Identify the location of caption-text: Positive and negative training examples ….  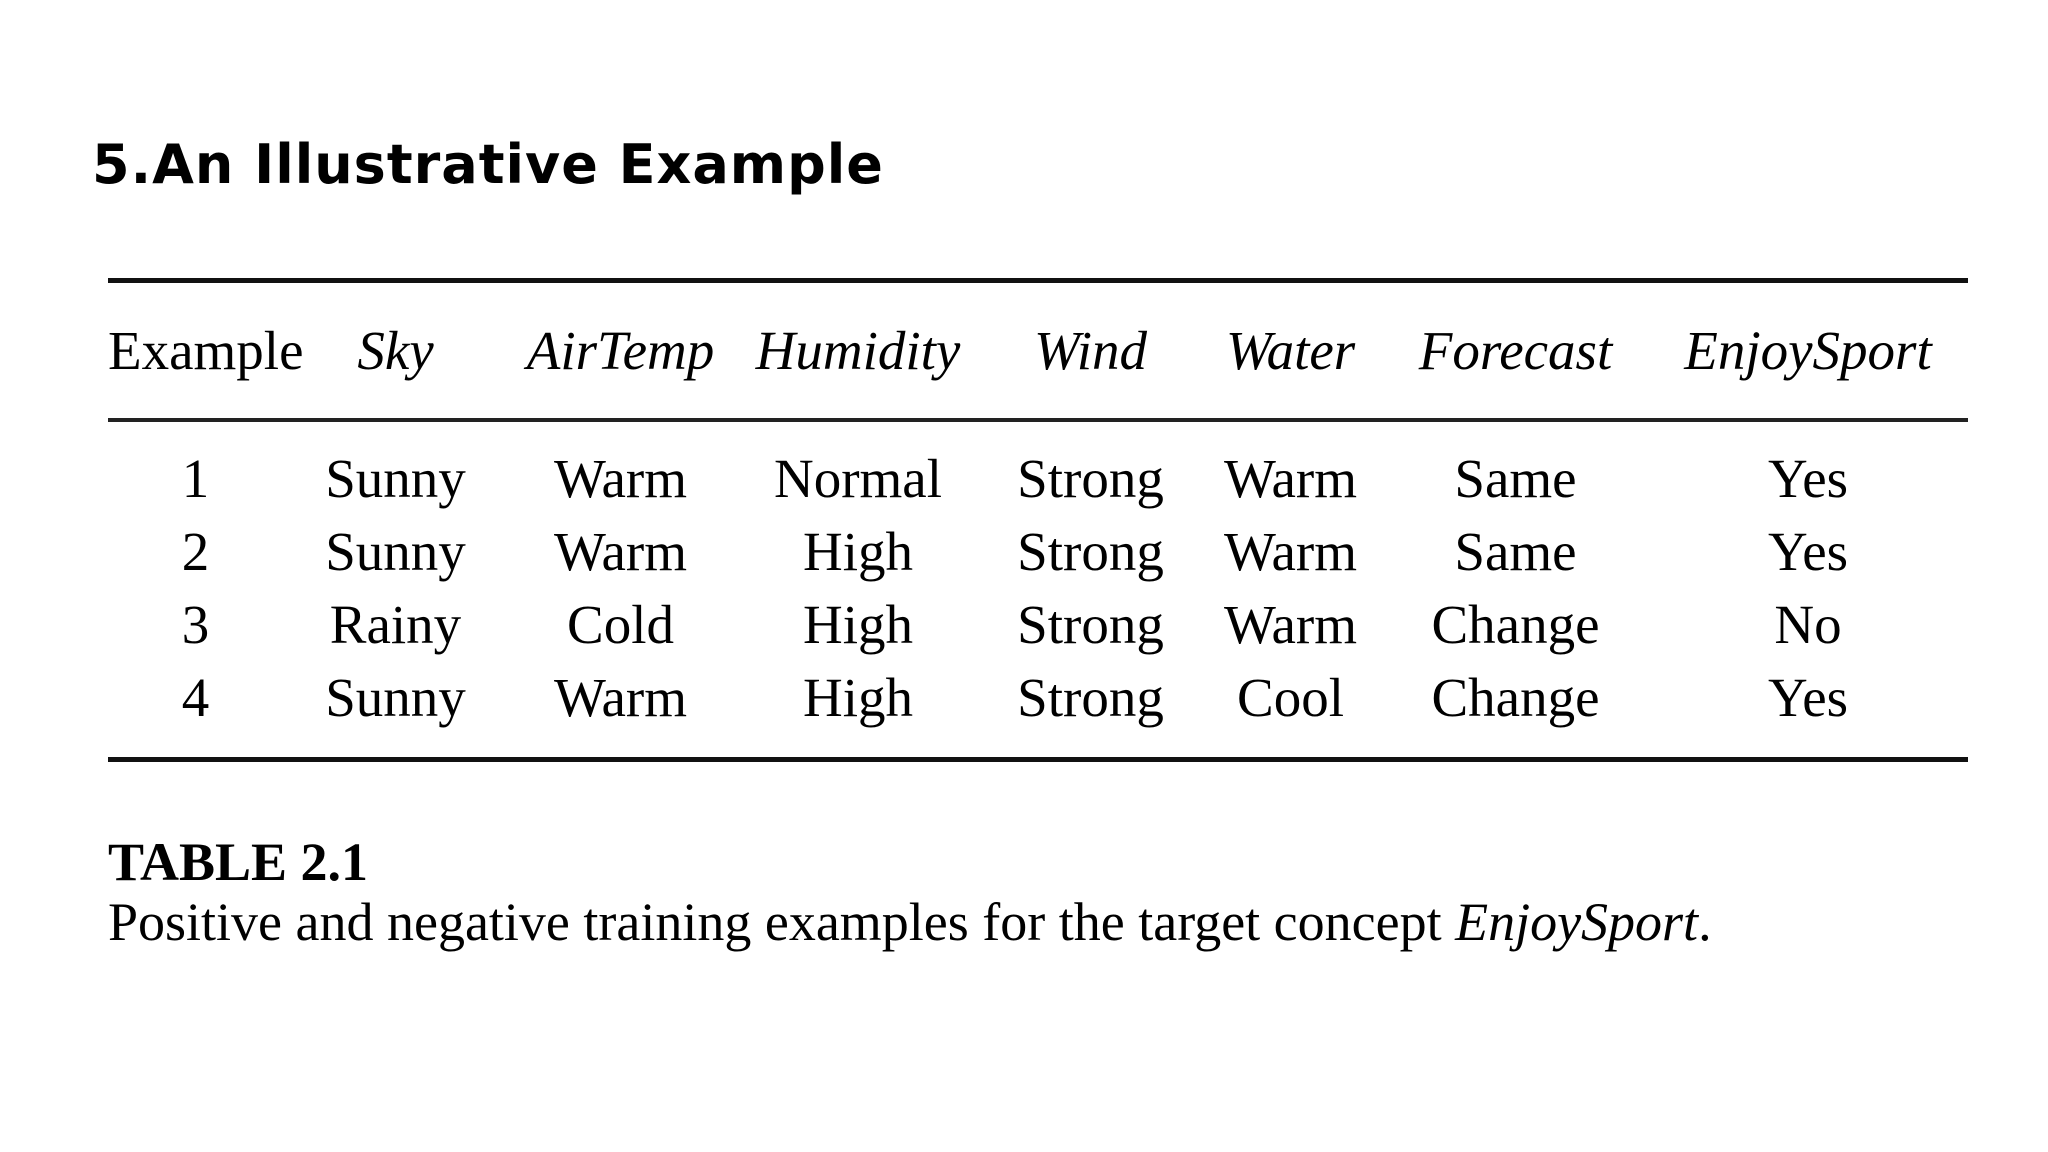
(1038, 922).